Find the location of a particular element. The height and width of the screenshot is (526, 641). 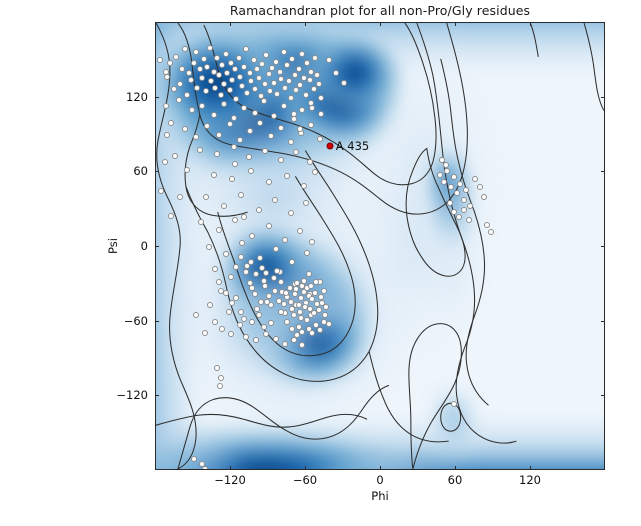

y-tick-right is located at coordinates (603, 97).